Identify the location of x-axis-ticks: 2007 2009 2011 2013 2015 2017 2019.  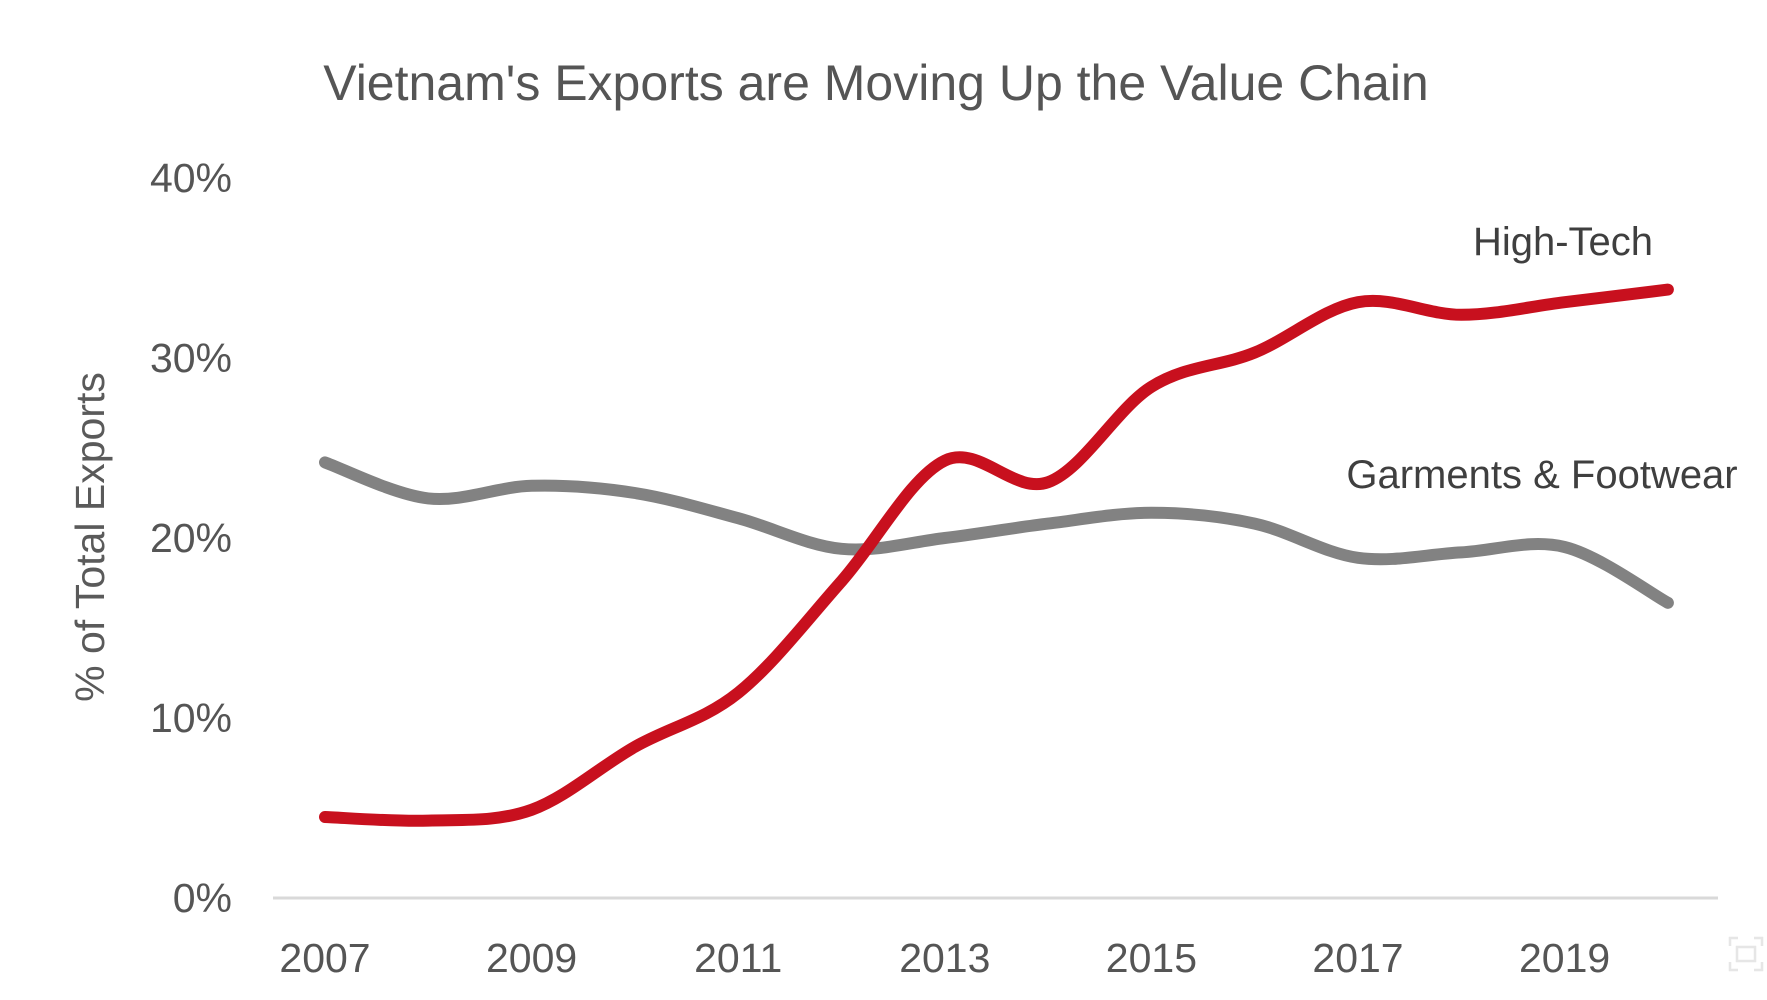
(944, 958).